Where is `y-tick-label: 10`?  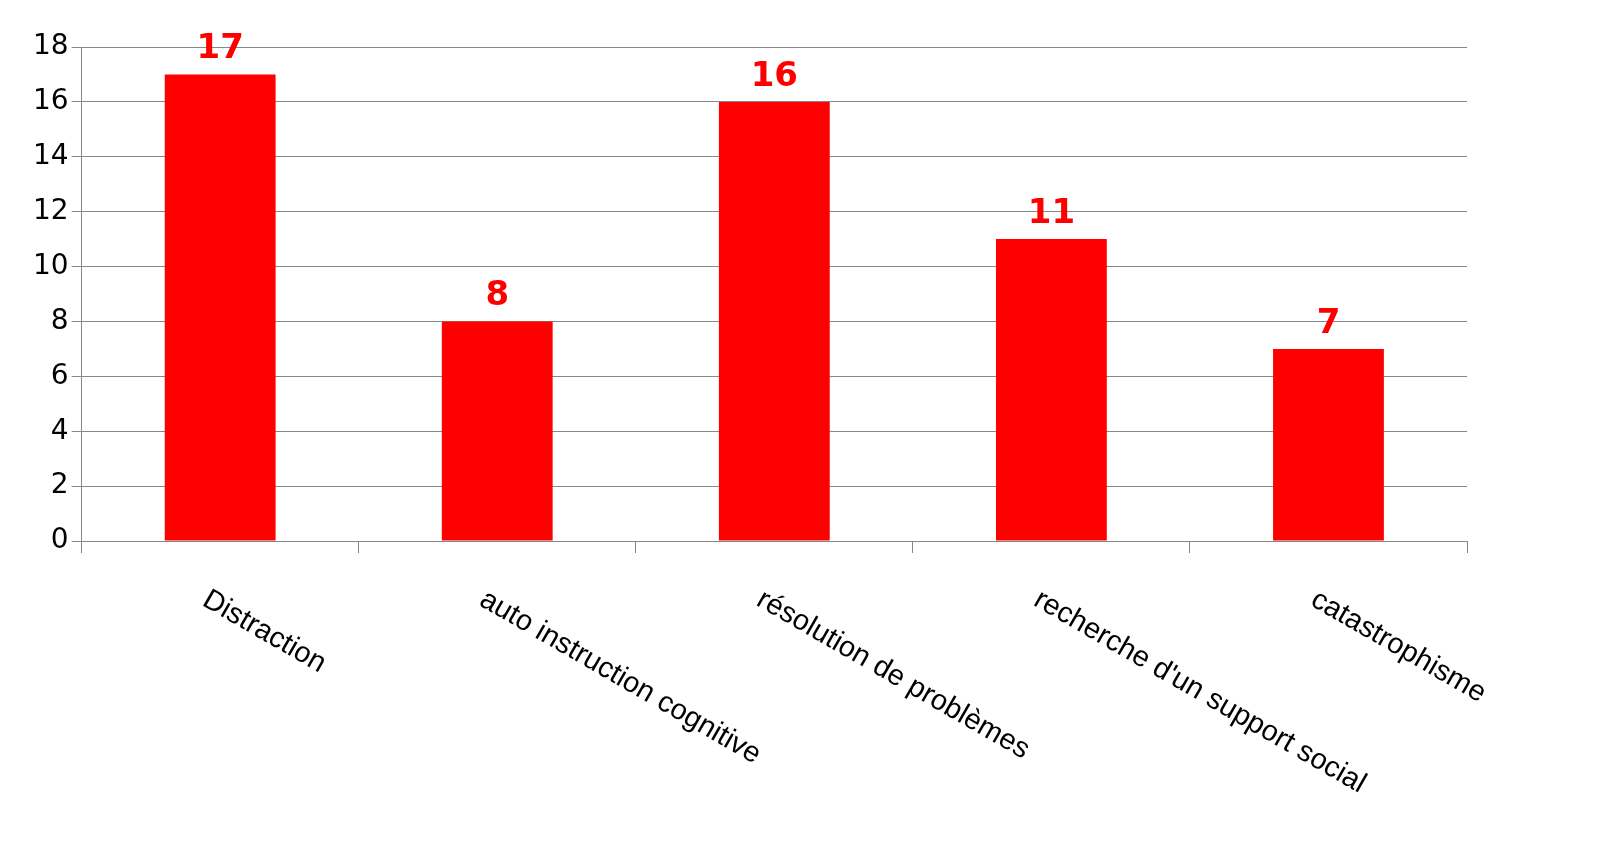 y-tick-label: 10 is located at coordinates (50, 264).